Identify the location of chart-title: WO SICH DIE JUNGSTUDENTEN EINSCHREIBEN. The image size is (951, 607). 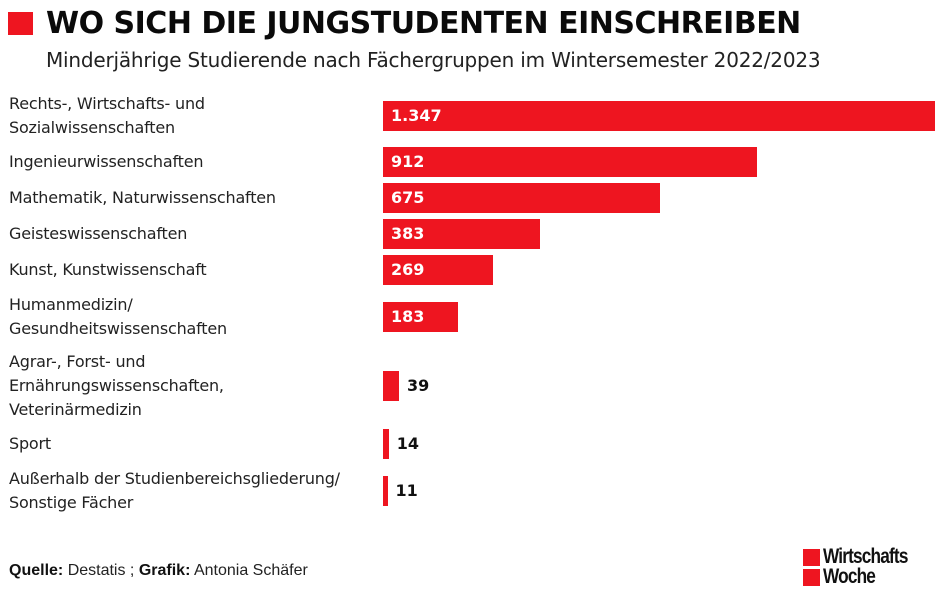
(423, 23).